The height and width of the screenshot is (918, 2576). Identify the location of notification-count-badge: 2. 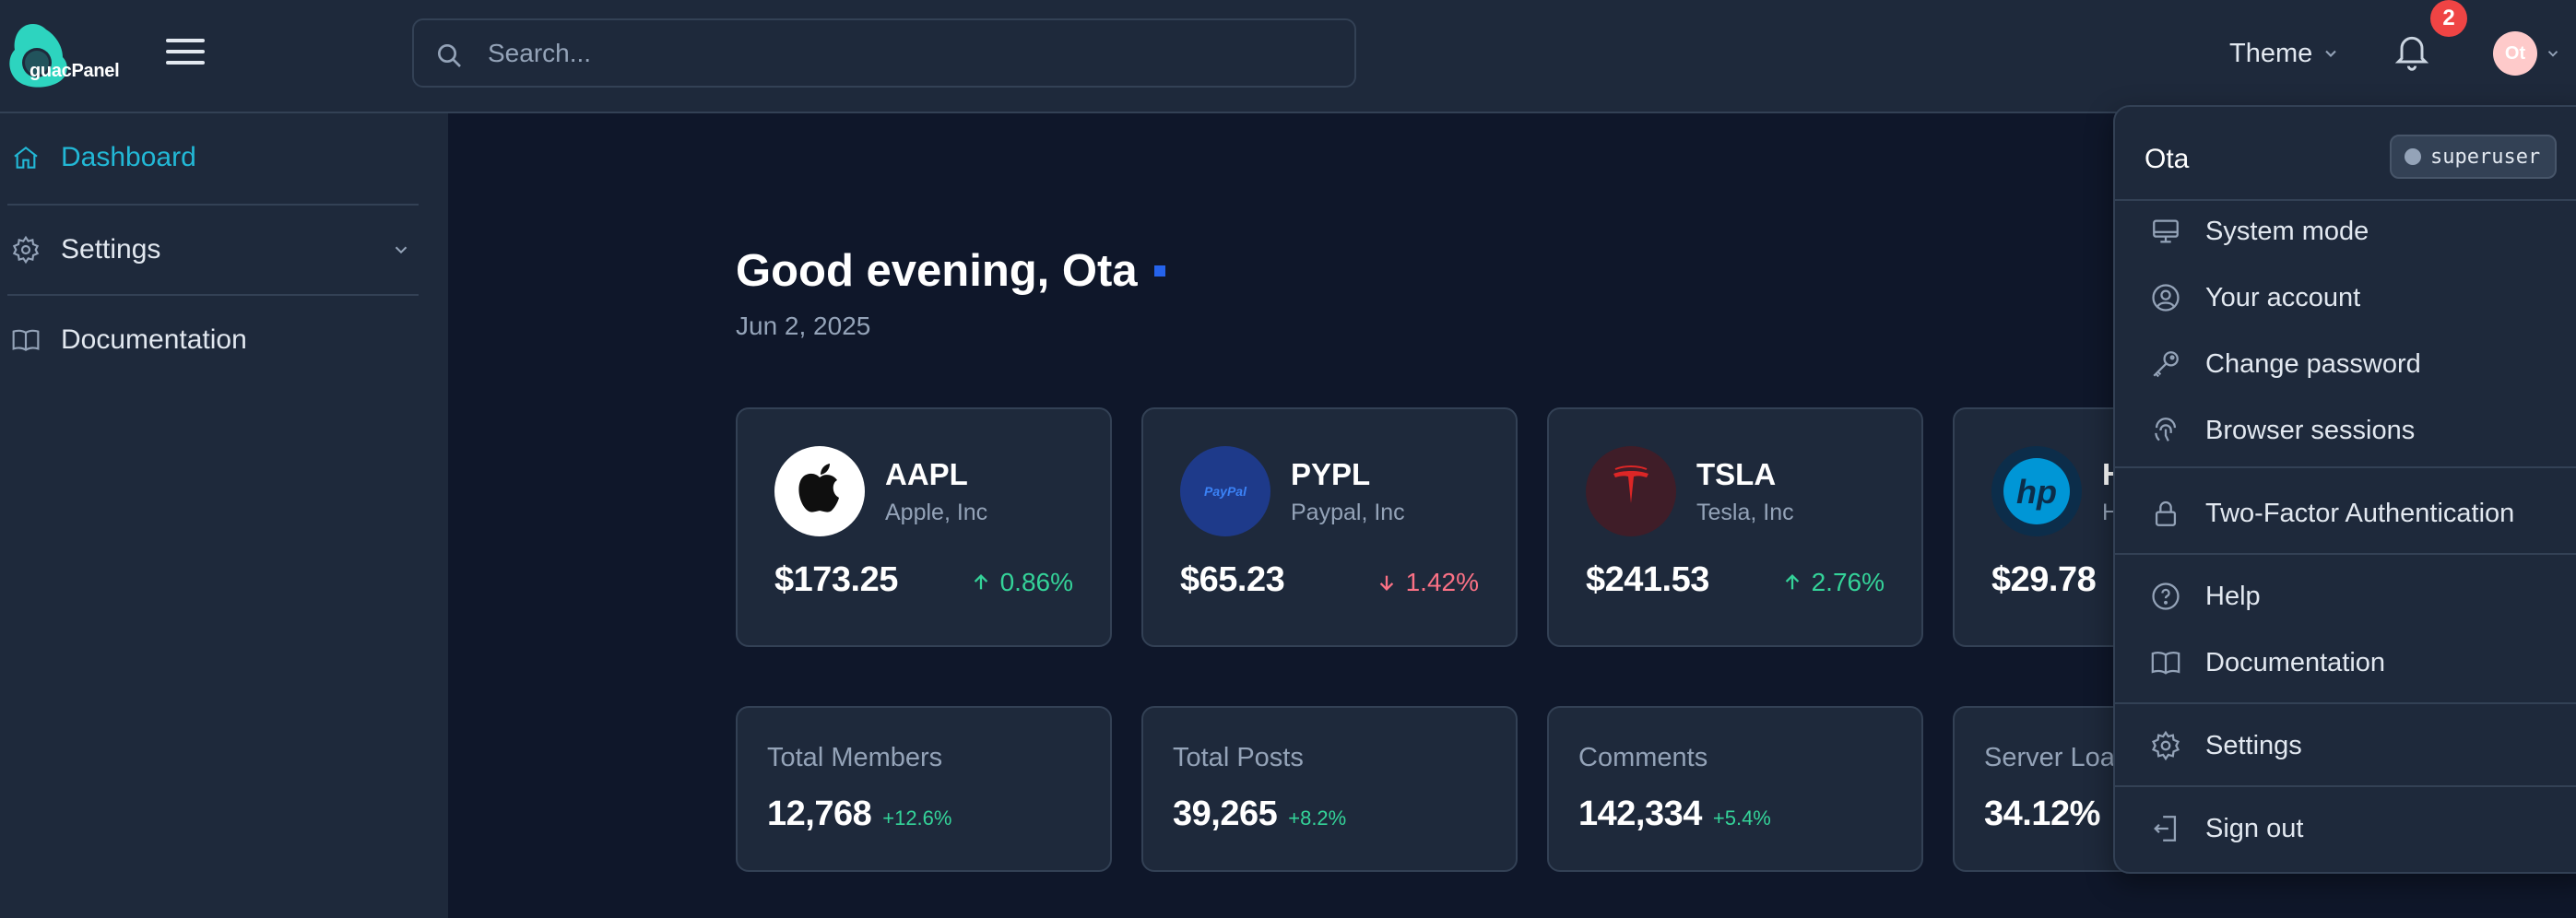
(2448, 18).